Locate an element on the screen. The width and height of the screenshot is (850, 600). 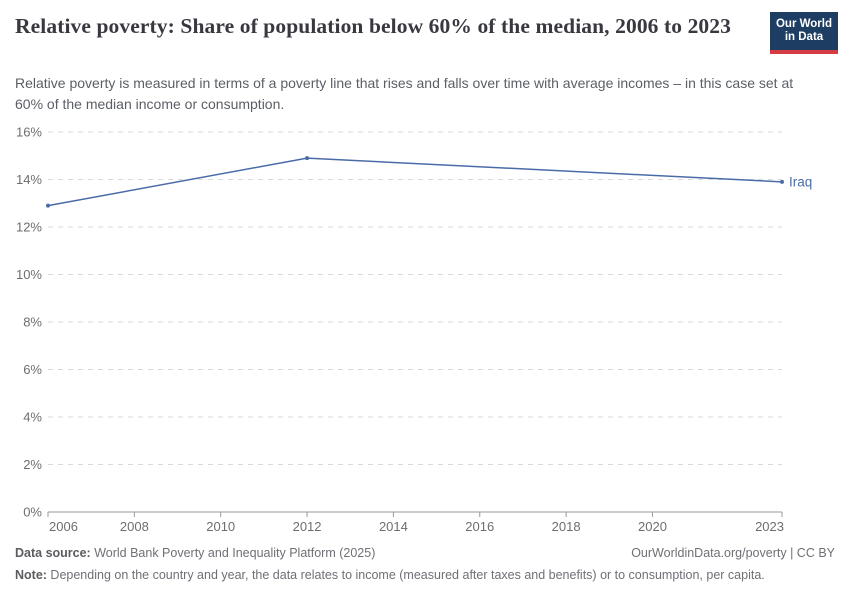
x-tick-label: 2014 is located at coordinates (393, 526).